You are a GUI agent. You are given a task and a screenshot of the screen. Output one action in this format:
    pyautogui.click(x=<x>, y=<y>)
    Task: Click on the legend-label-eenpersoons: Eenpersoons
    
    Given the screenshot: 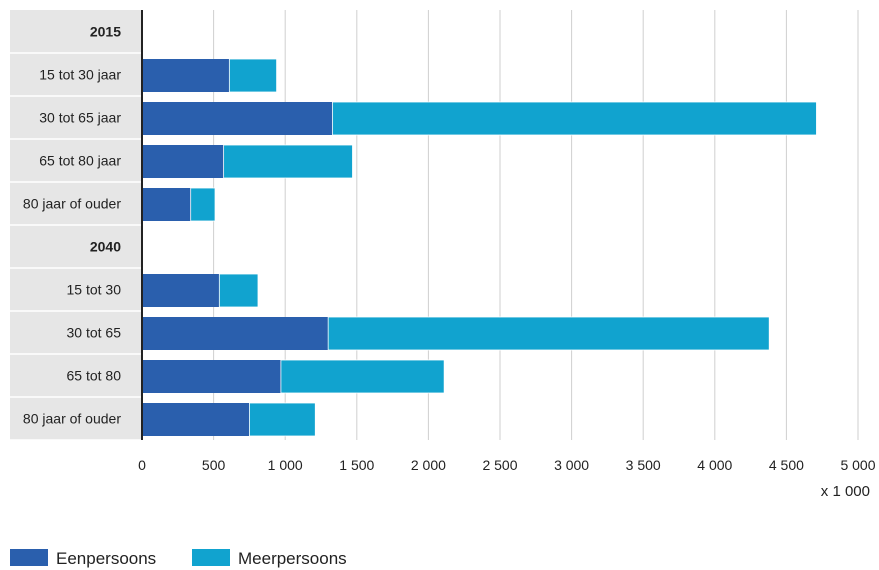 What is the action you would take?
    pyautogui.click(x=106, y=558)
    